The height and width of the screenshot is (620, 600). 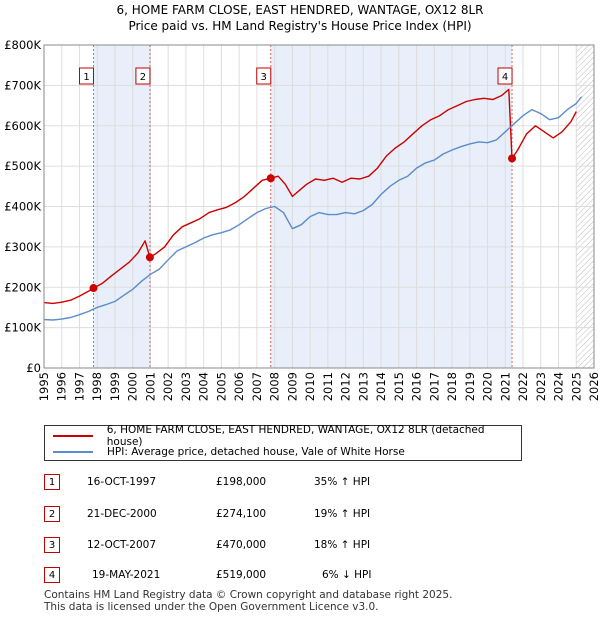 What do you see at coordinates (186, 386) in the screenshot?
I see `x-tick-label: 2003` at bounding box center [186, 386].